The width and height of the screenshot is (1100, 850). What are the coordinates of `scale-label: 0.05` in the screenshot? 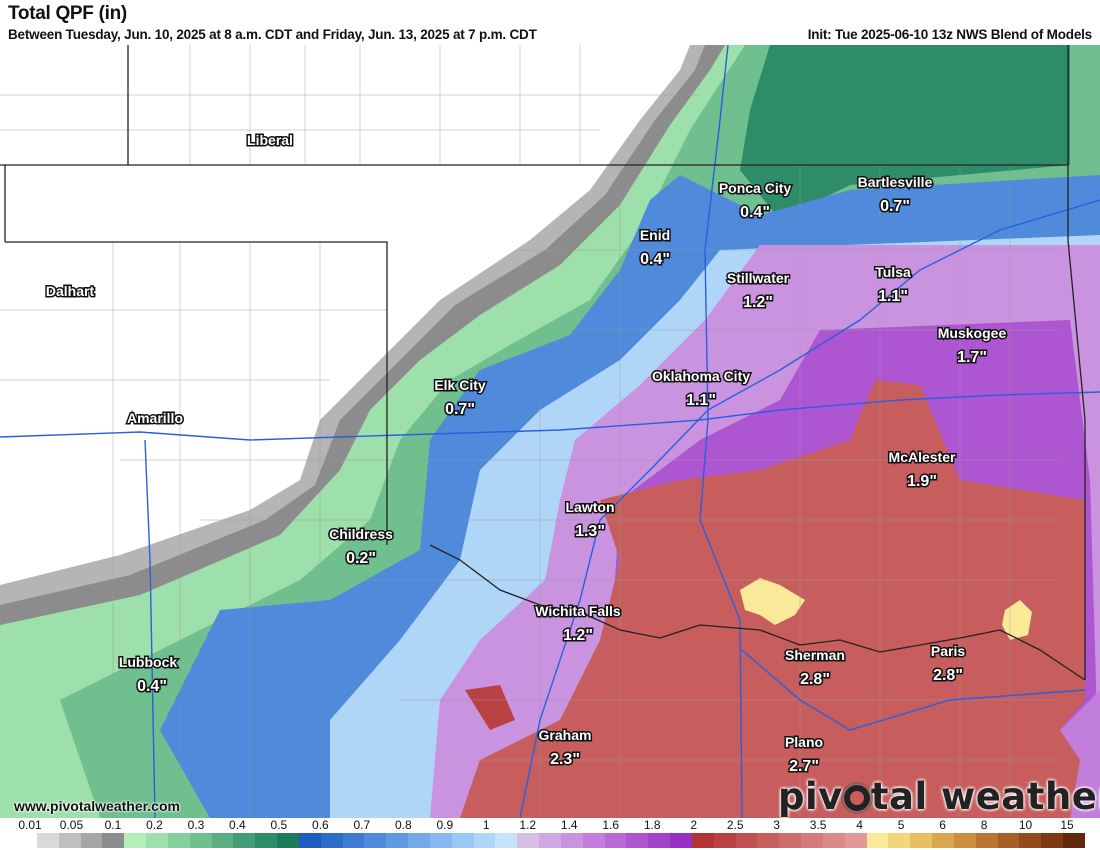 It's located at (71, 825).